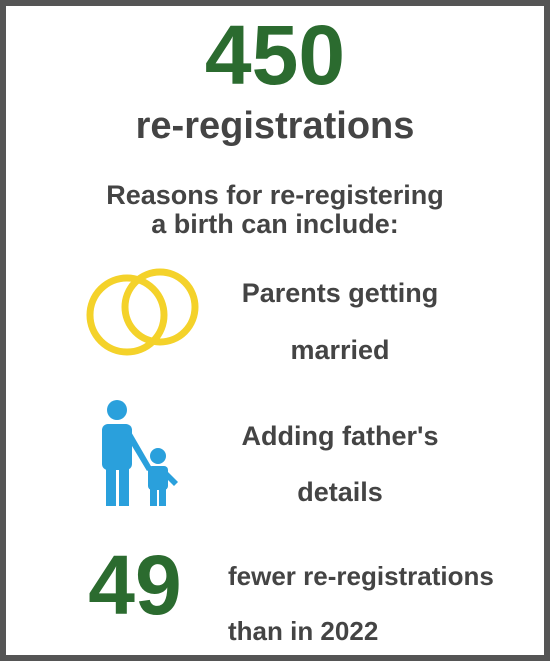 This screenshot has height=662, width=550. What do you see at coordinates (275, 224) in the screenshot?
I see `intro-line: a birth can include:` at bounding box center [275, 224].